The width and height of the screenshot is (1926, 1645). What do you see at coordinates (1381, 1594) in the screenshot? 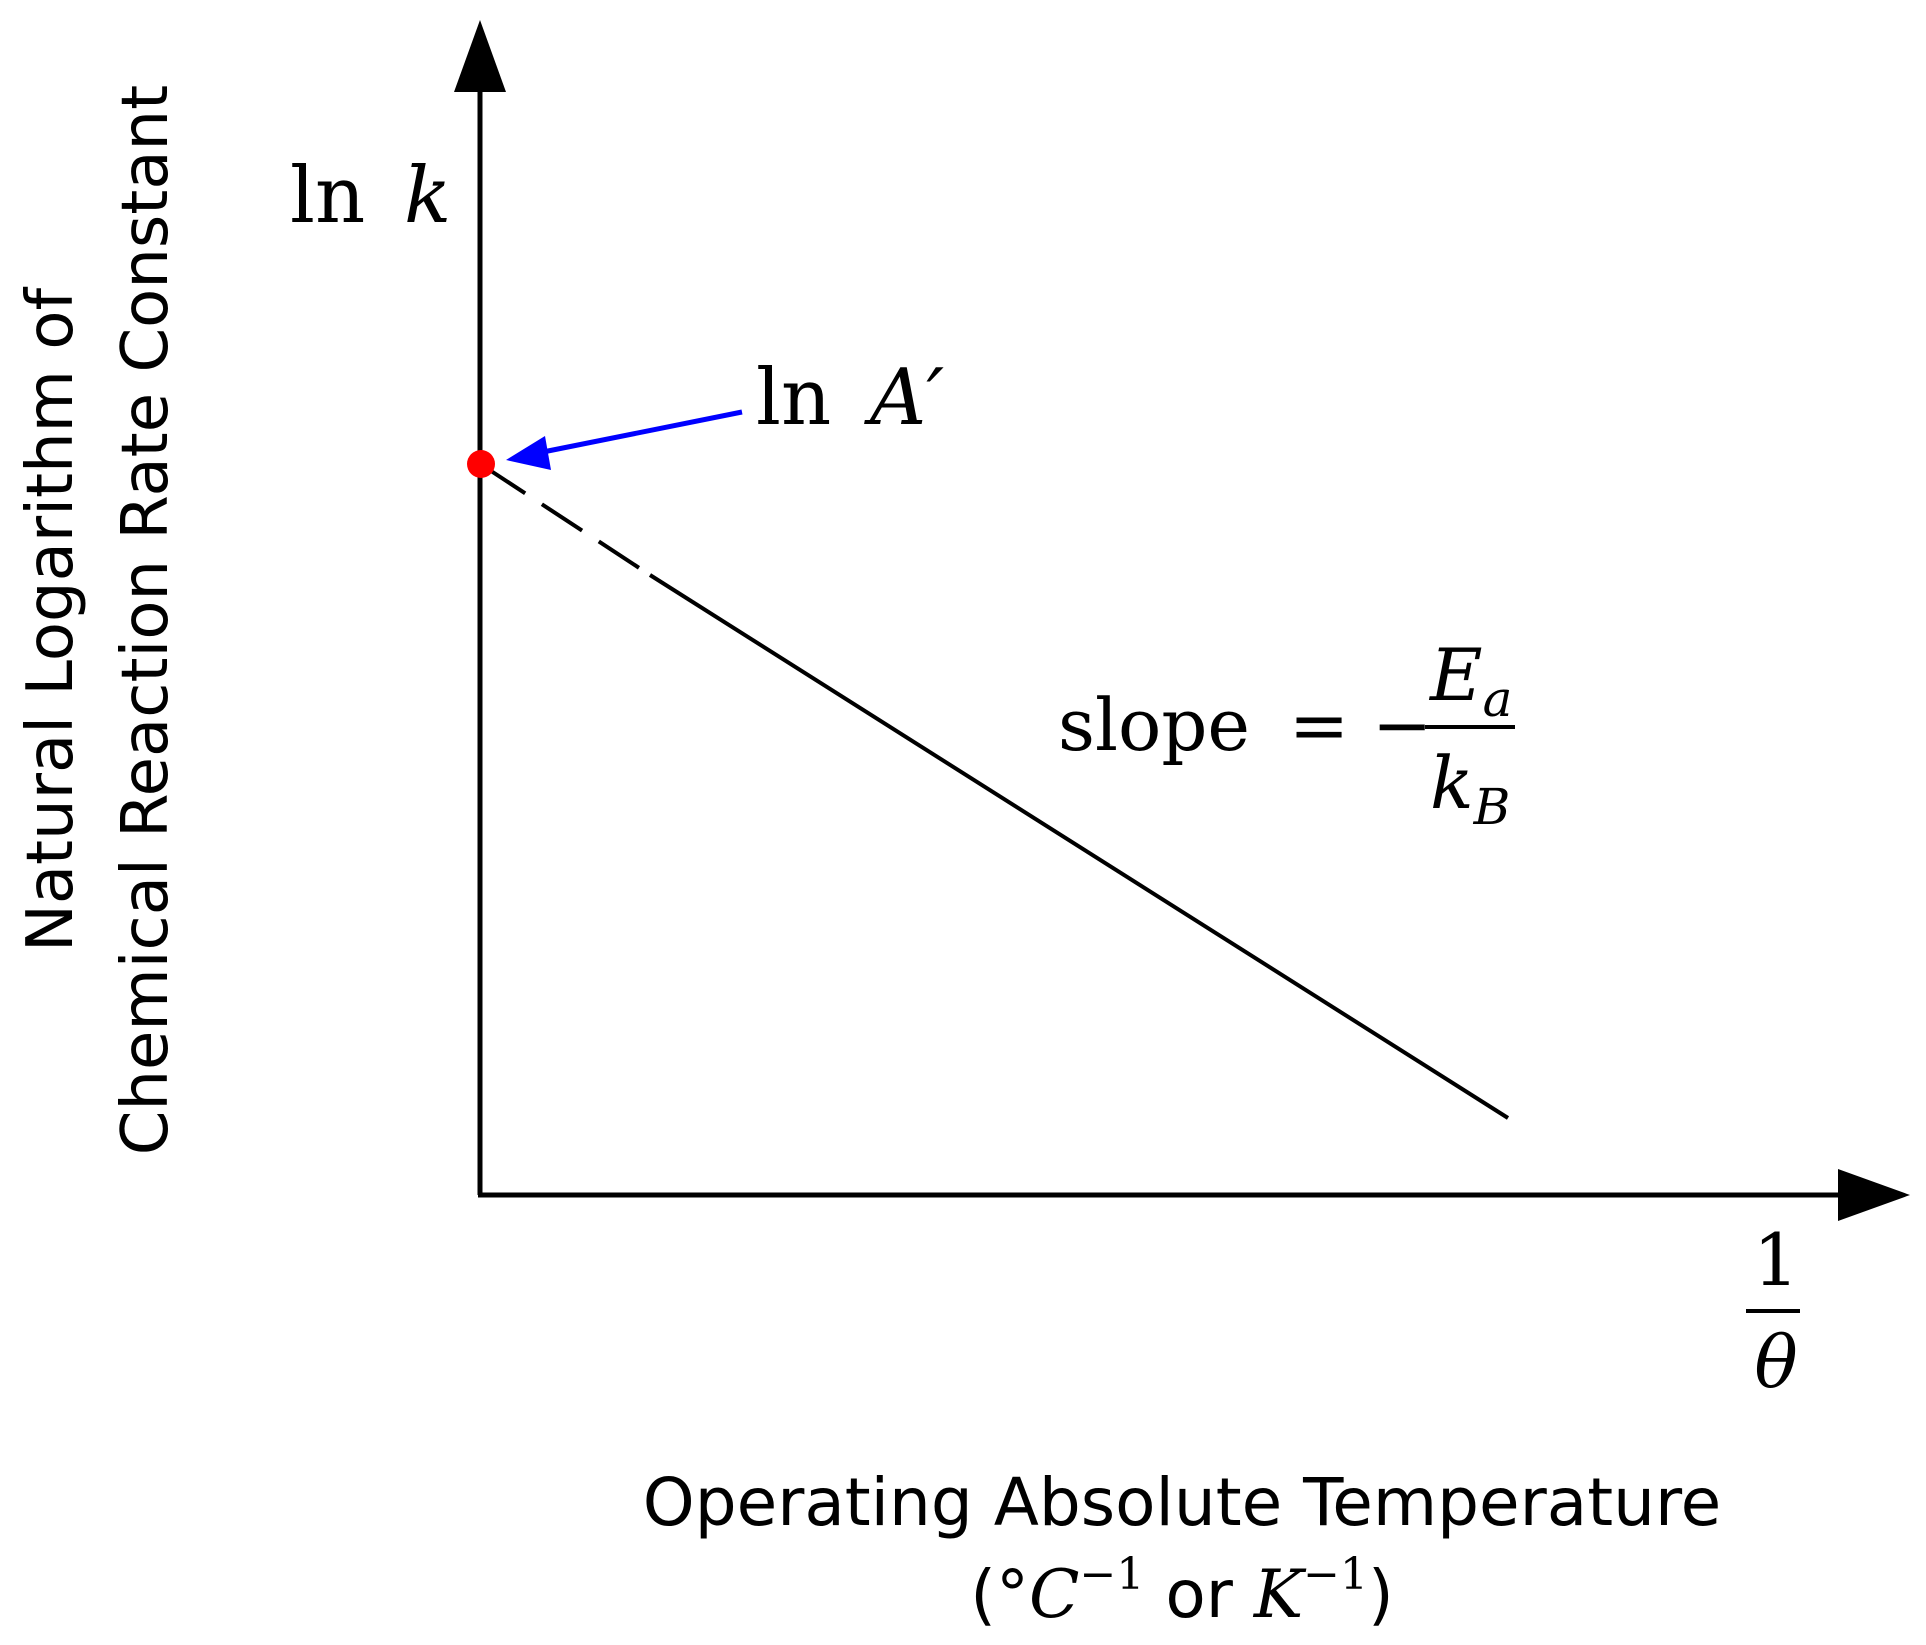
I see `x-axis-units-close: )` at bounding box center [1381, 1594].